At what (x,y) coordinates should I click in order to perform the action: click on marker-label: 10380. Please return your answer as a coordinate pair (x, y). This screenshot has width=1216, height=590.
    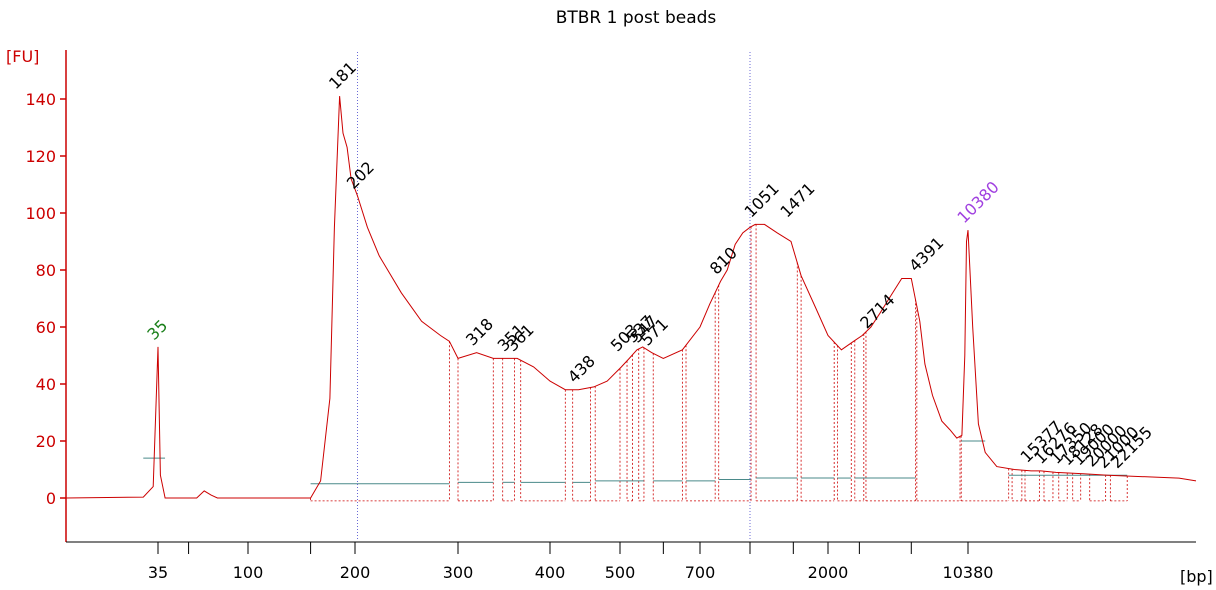
    Looking at the image, I should click on (977, 201).